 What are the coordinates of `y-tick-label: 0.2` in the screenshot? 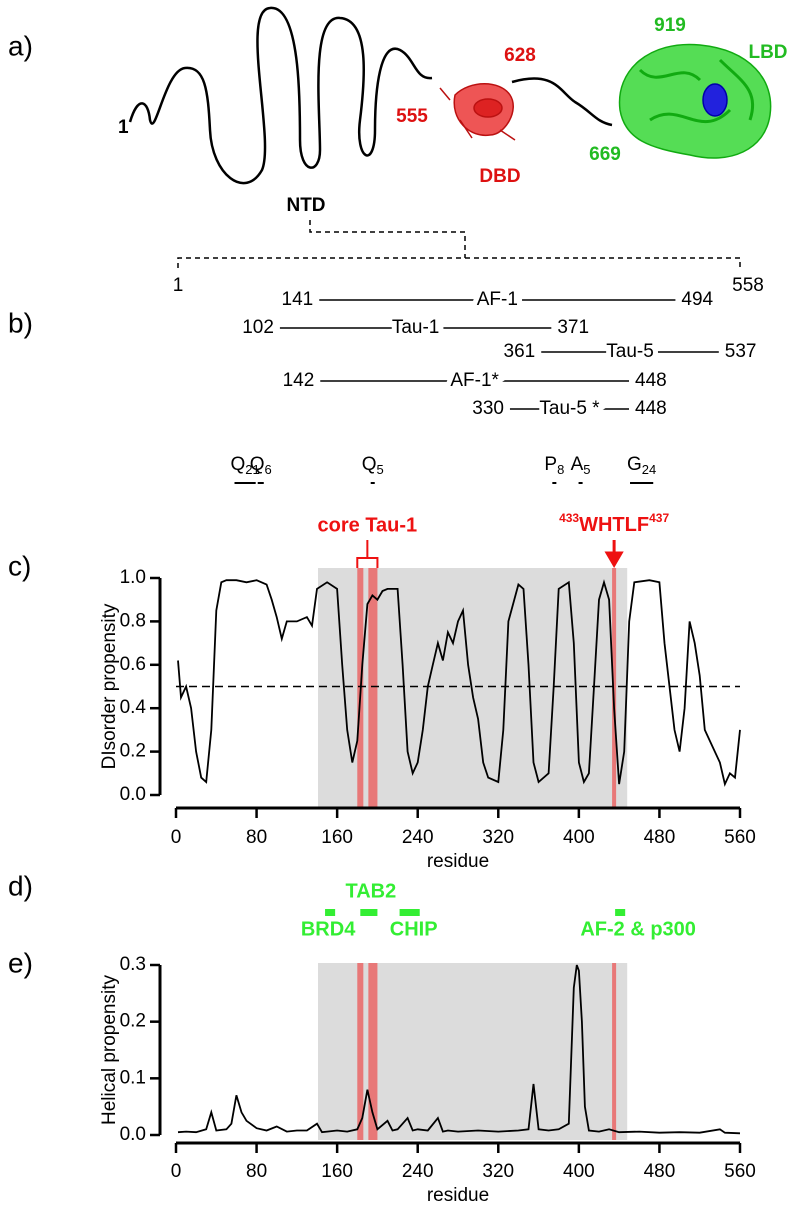 It's located at (133, 751).